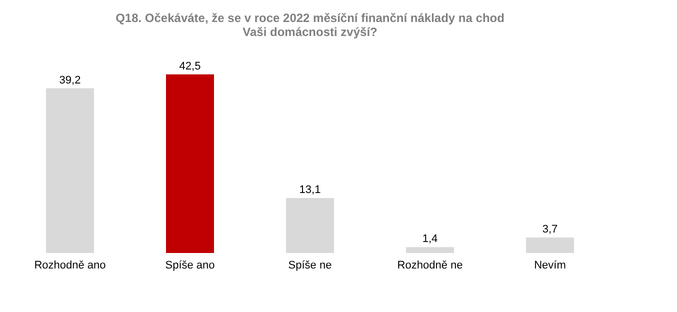 This screenshot has height=312, width=677. I want to click on x-tick-label: Spíše ano, so click(190, 266).